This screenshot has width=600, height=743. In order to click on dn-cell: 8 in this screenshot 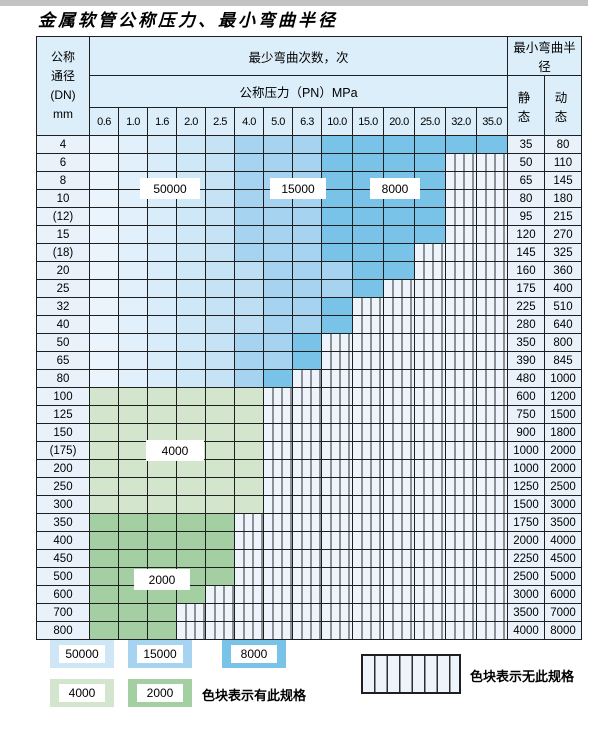, I will do `click(63, 180)`.